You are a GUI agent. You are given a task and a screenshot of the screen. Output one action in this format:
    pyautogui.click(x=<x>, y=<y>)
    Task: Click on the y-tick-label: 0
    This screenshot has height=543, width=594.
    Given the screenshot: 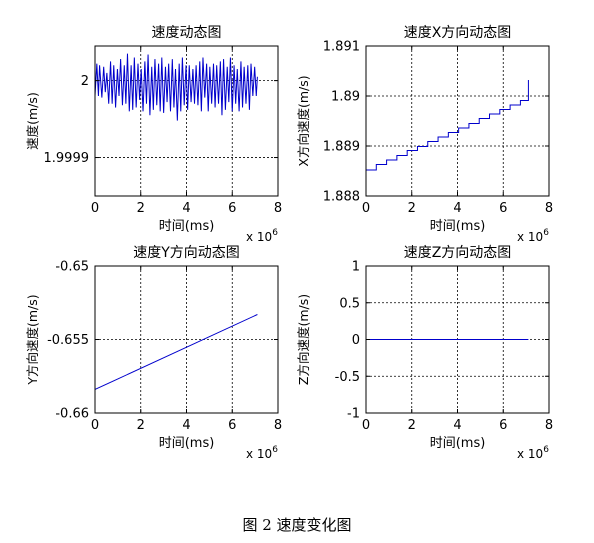 What is the action you would take?
    pyautogui.click(x=356, y=340)
    